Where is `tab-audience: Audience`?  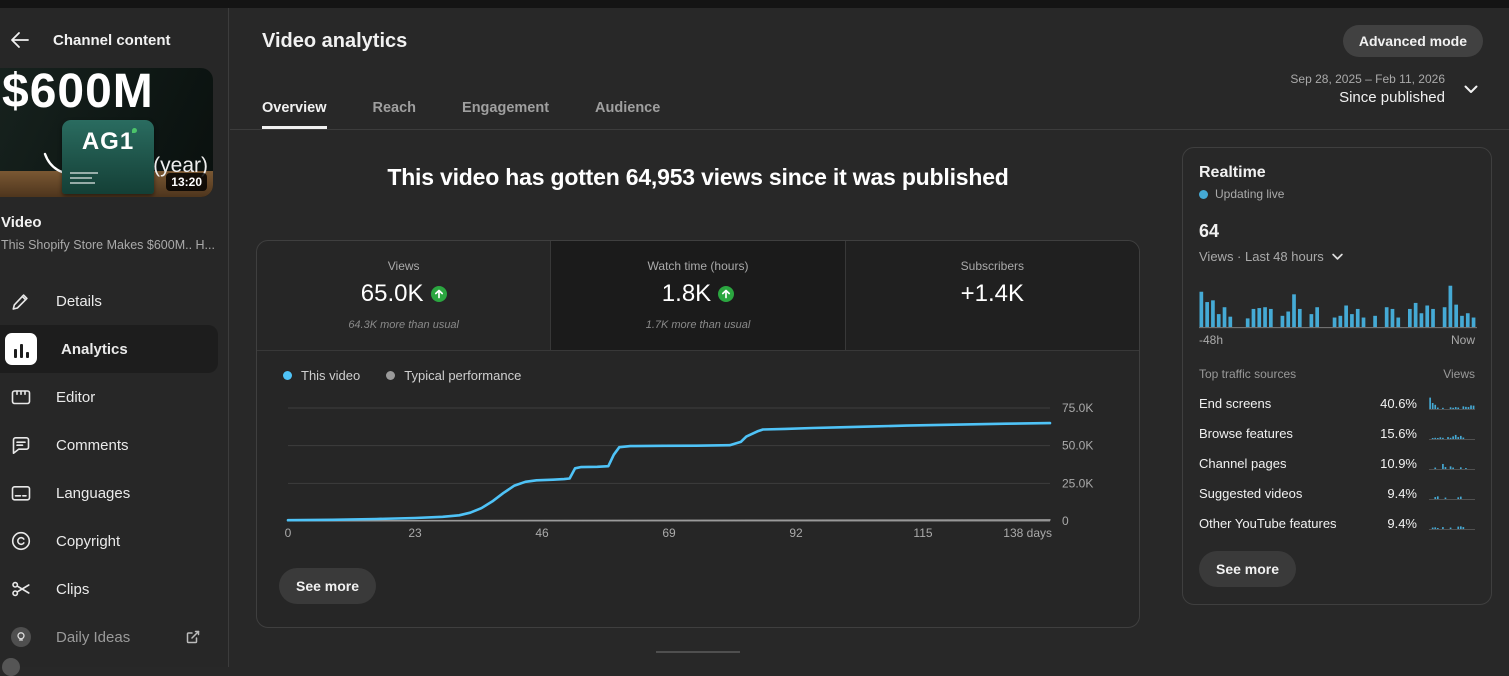
tab-audience: Audience is located at coordinates (628, 108).